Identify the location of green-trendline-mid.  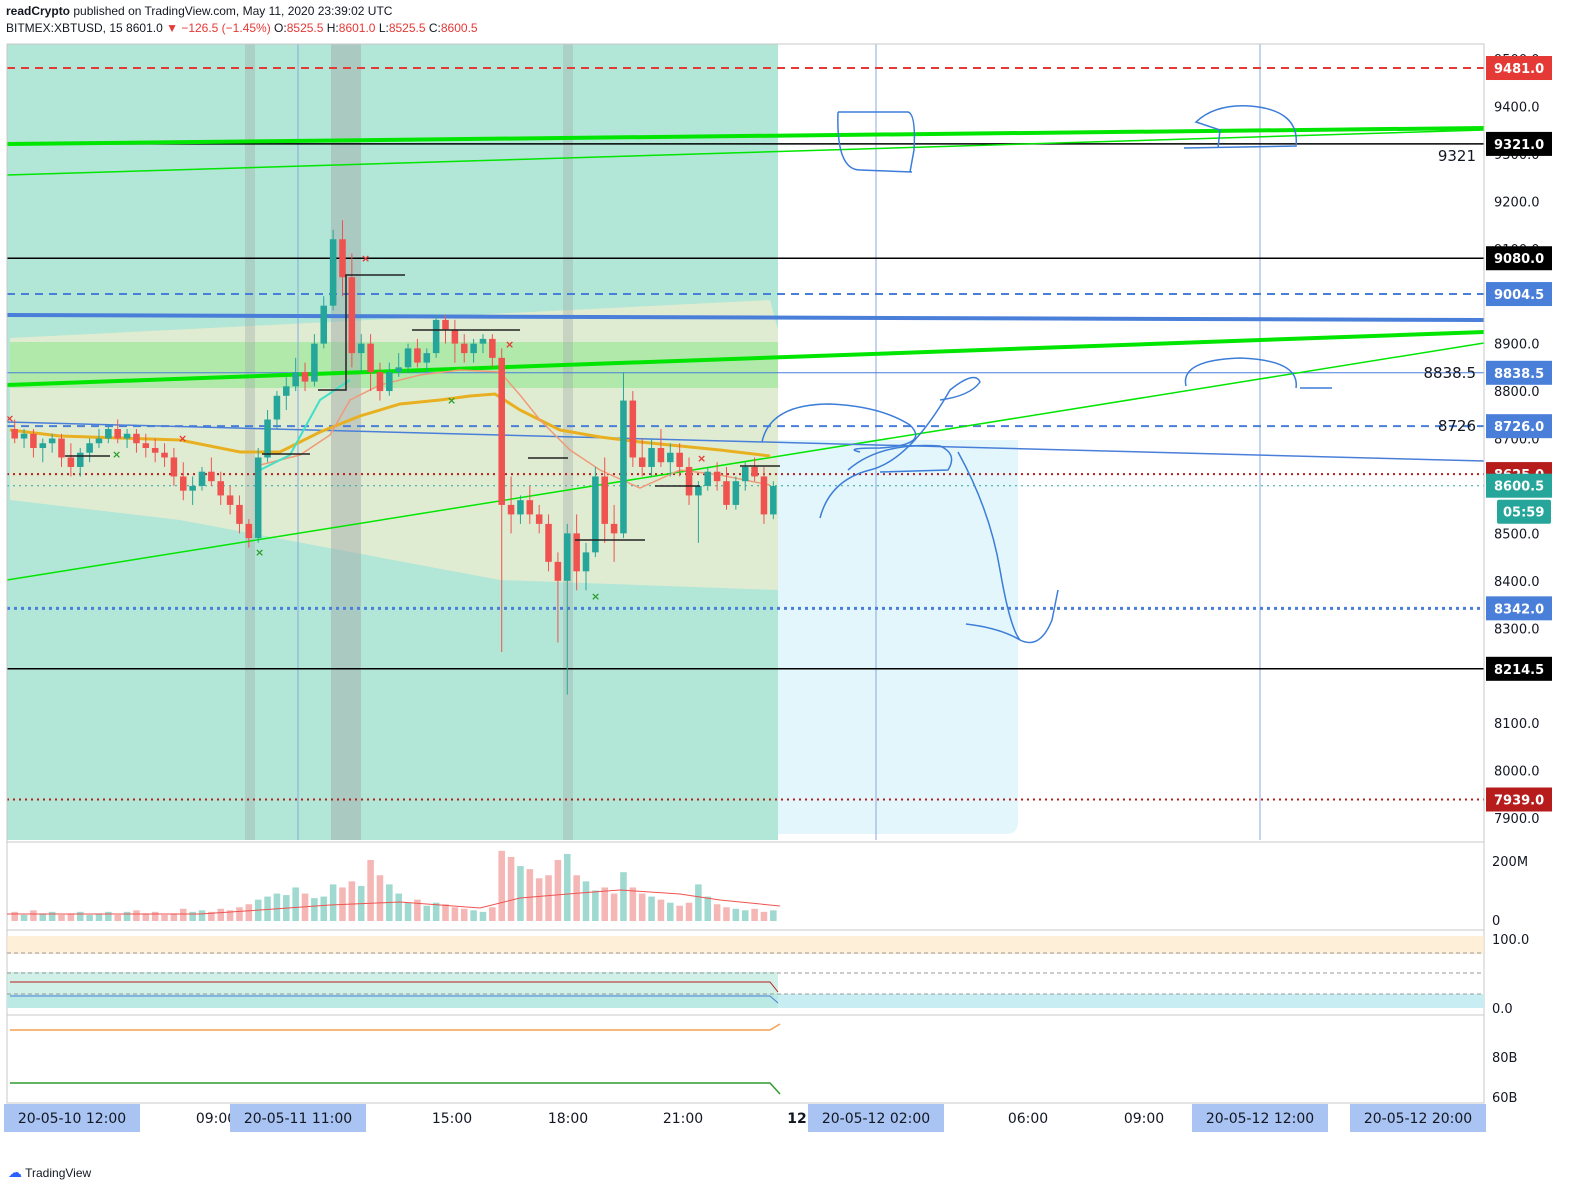
(745, 358).